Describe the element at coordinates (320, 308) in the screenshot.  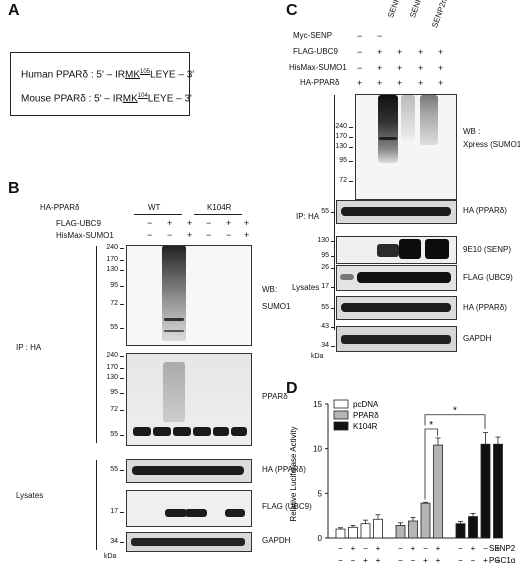
I see `c-mw-ha-lys-55: 55` at that location.